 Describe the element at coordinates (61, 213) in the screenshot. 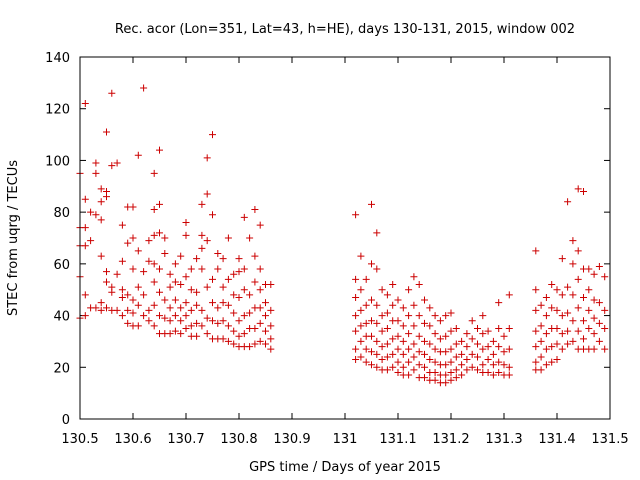

I see `y-tick-label: 80` at that location.